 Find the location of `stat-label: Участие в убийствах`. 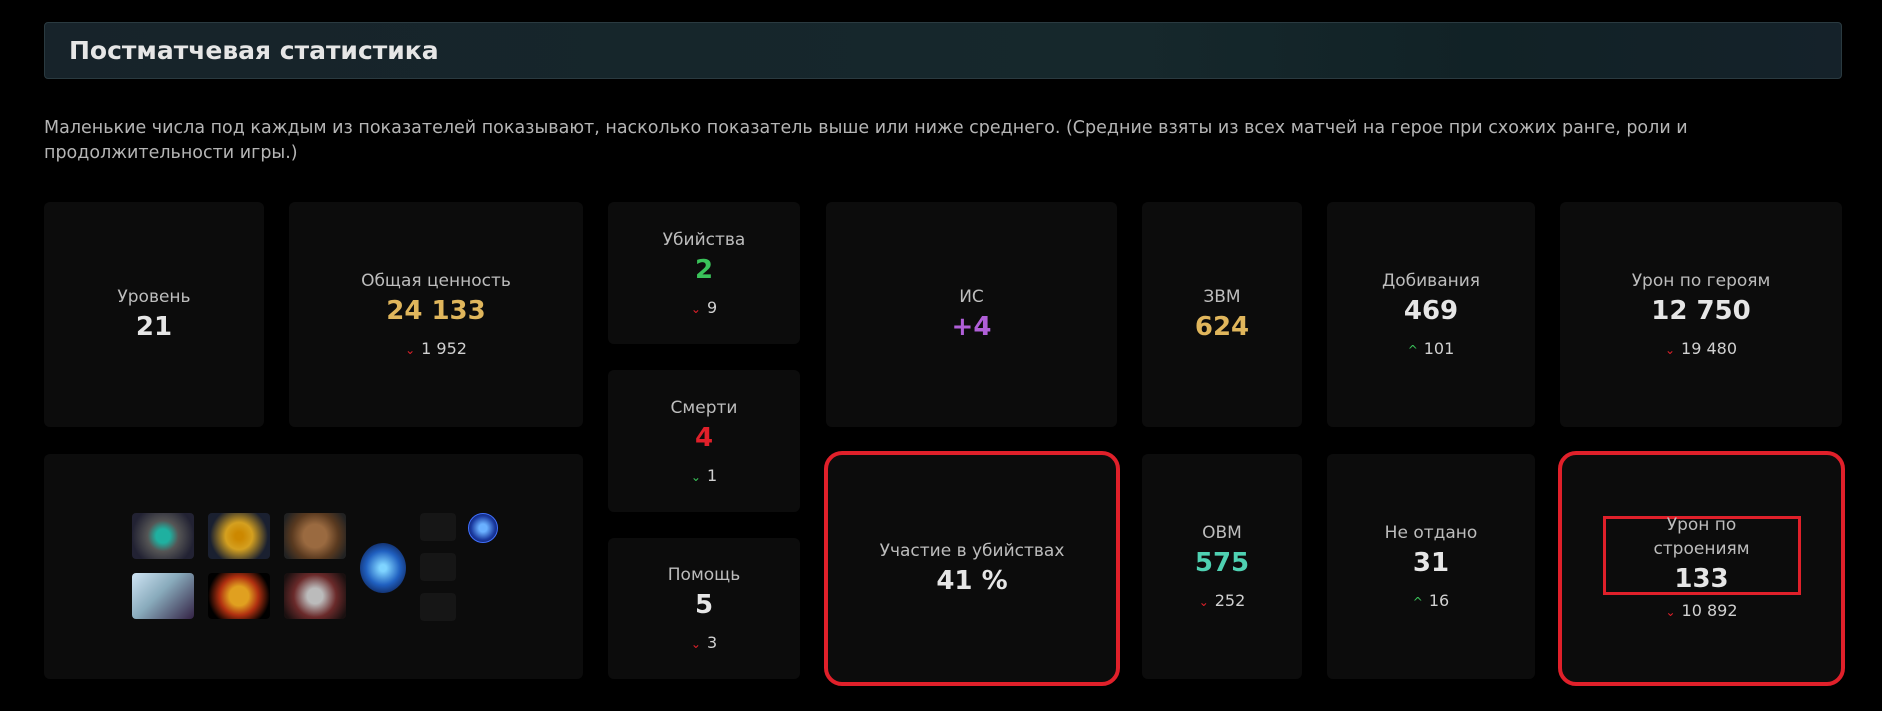

stat-label: Участие в убийствах is located at coordinates (972, 550).